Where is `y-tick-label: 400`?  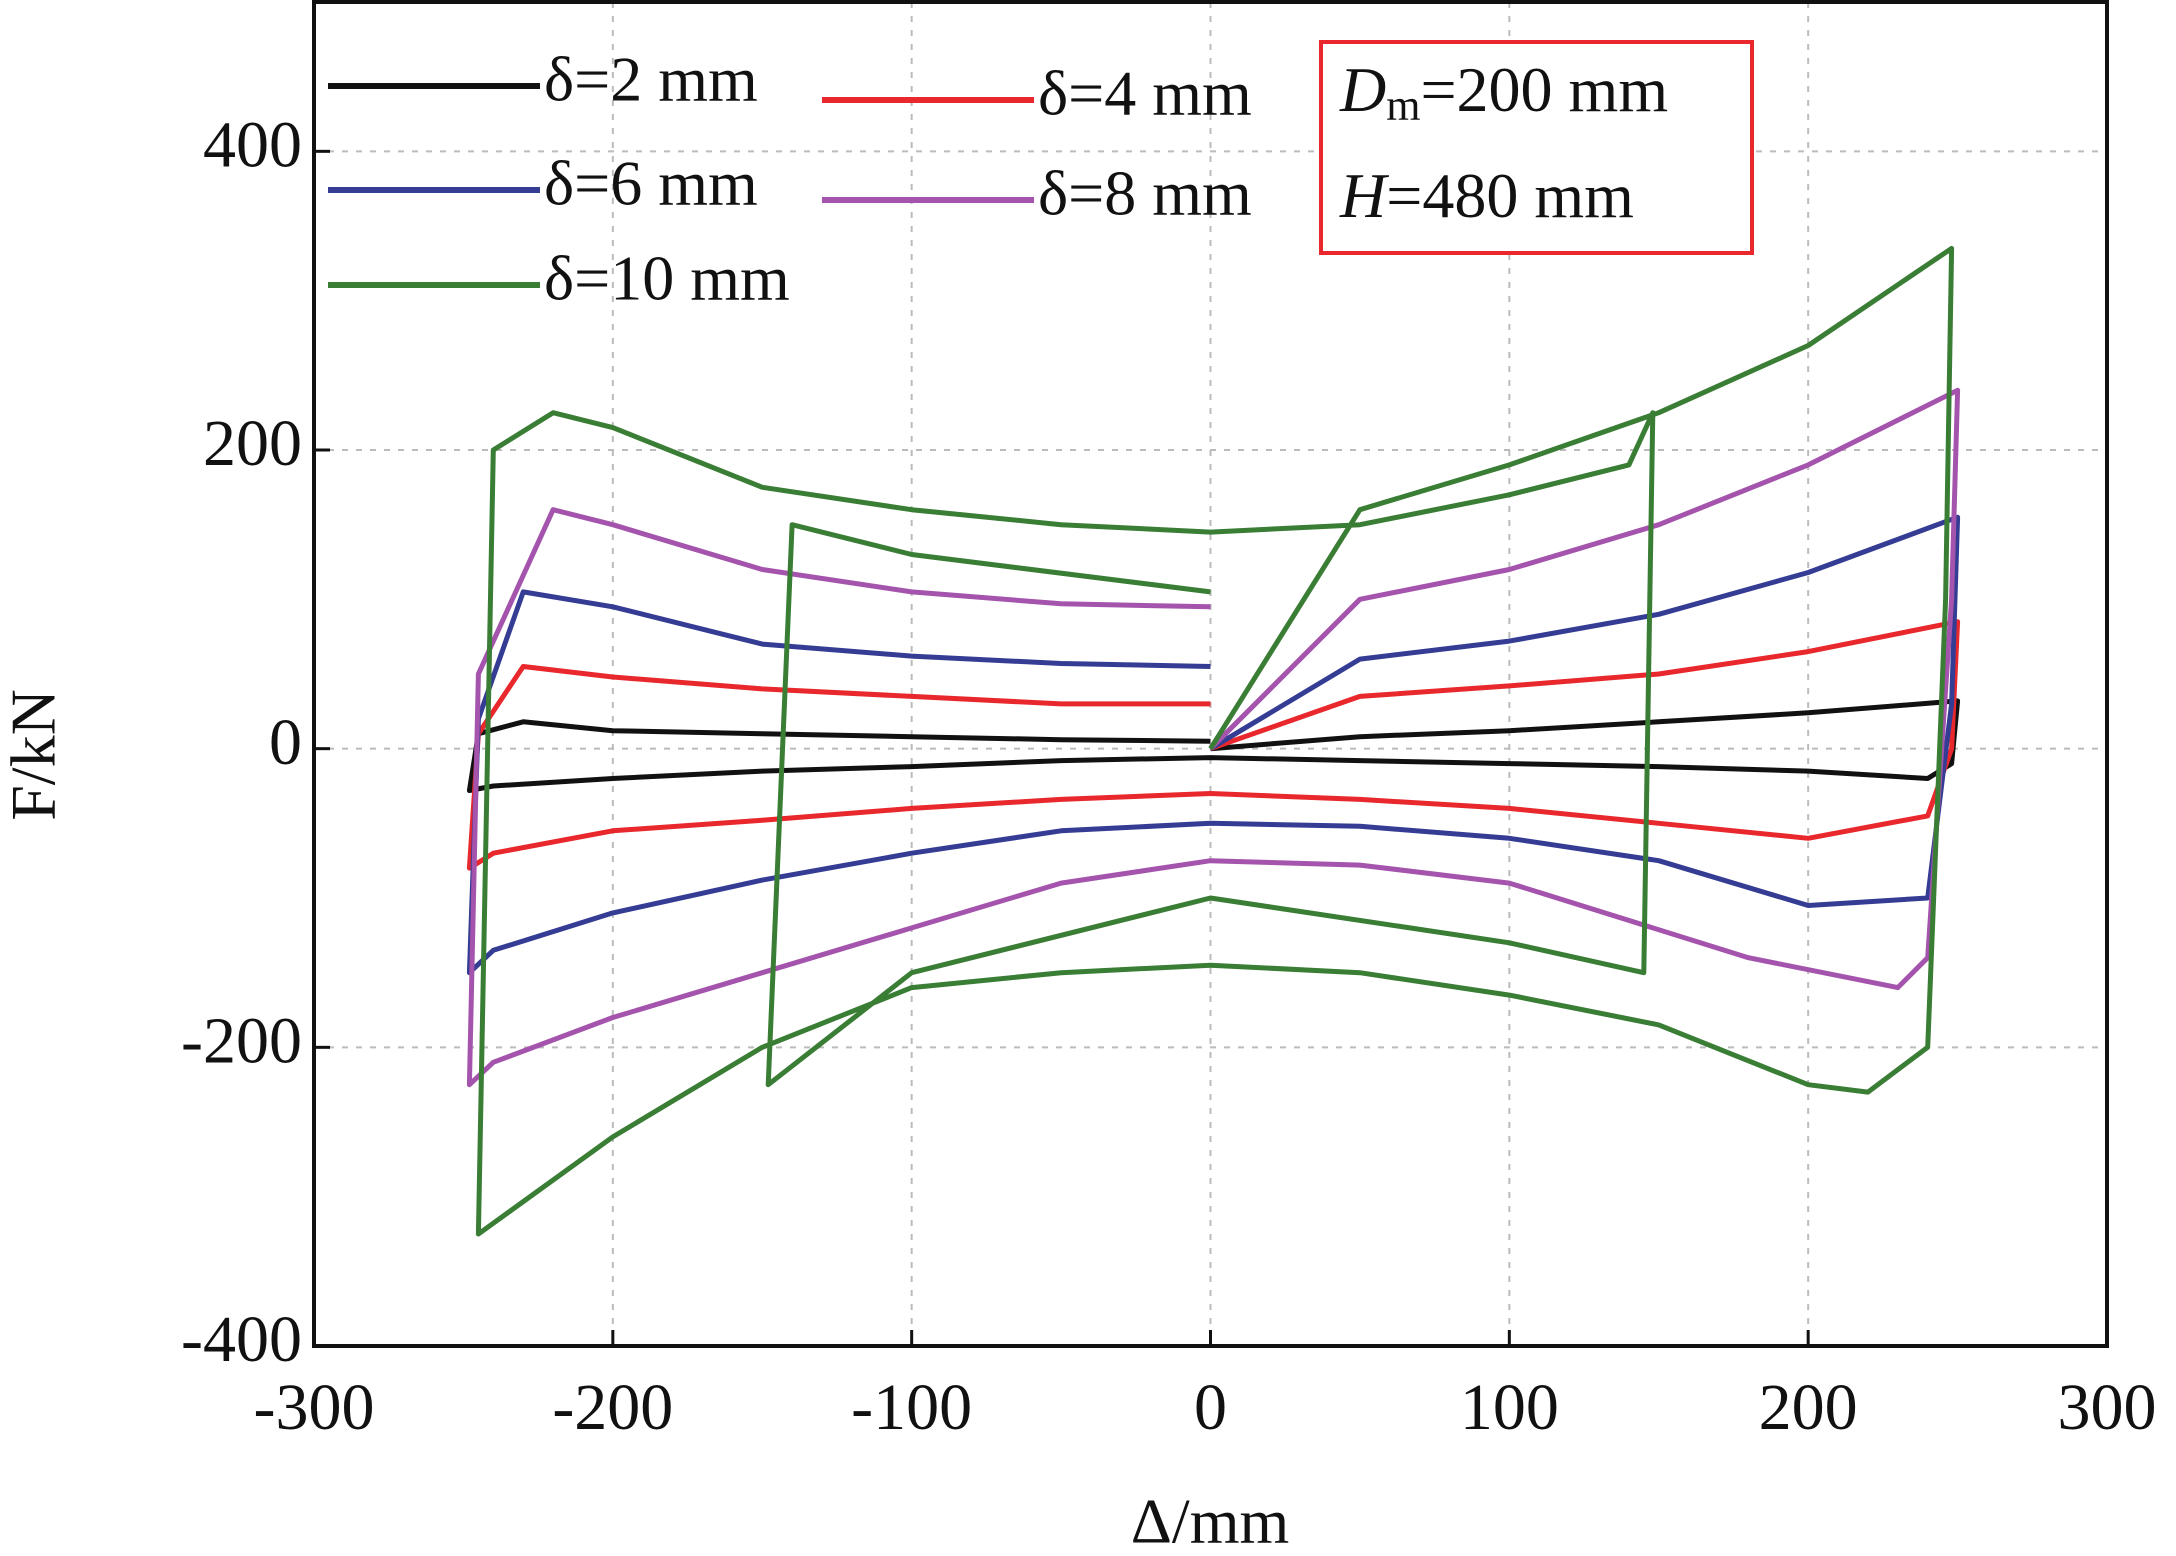 y-tick-label: 400 is located at coordinates (252, 144).